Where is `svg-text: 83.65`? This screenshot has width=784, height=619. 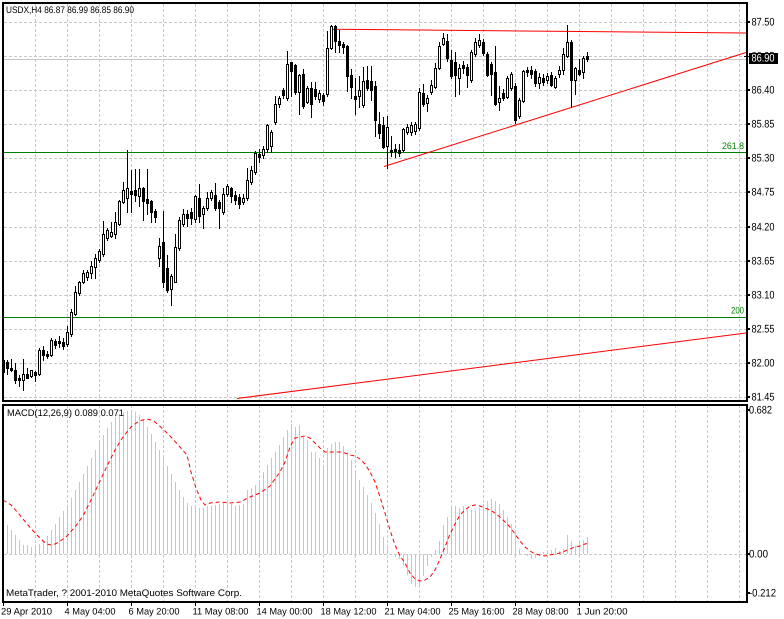 svg-text: 83.65 is located at coordinates (763, 262).